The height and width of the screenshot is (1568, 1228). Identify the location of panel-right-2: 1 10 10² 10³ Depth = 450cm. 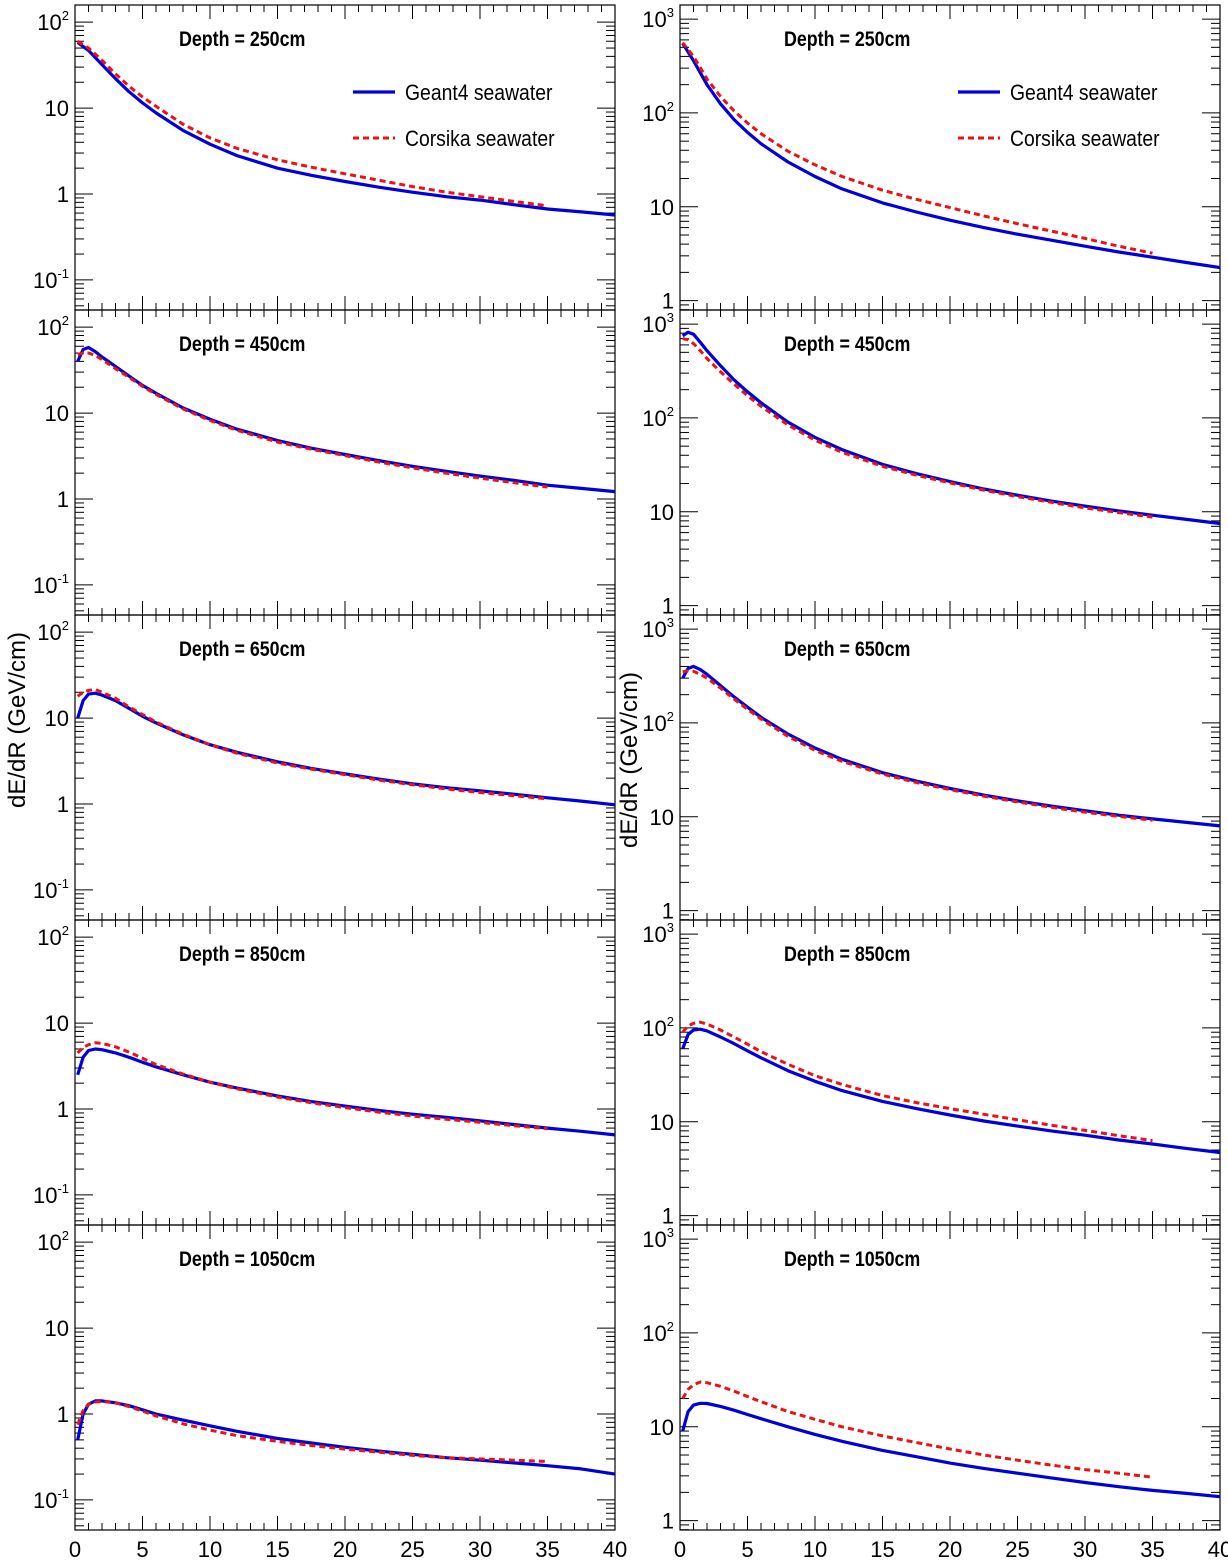
(931, 464).